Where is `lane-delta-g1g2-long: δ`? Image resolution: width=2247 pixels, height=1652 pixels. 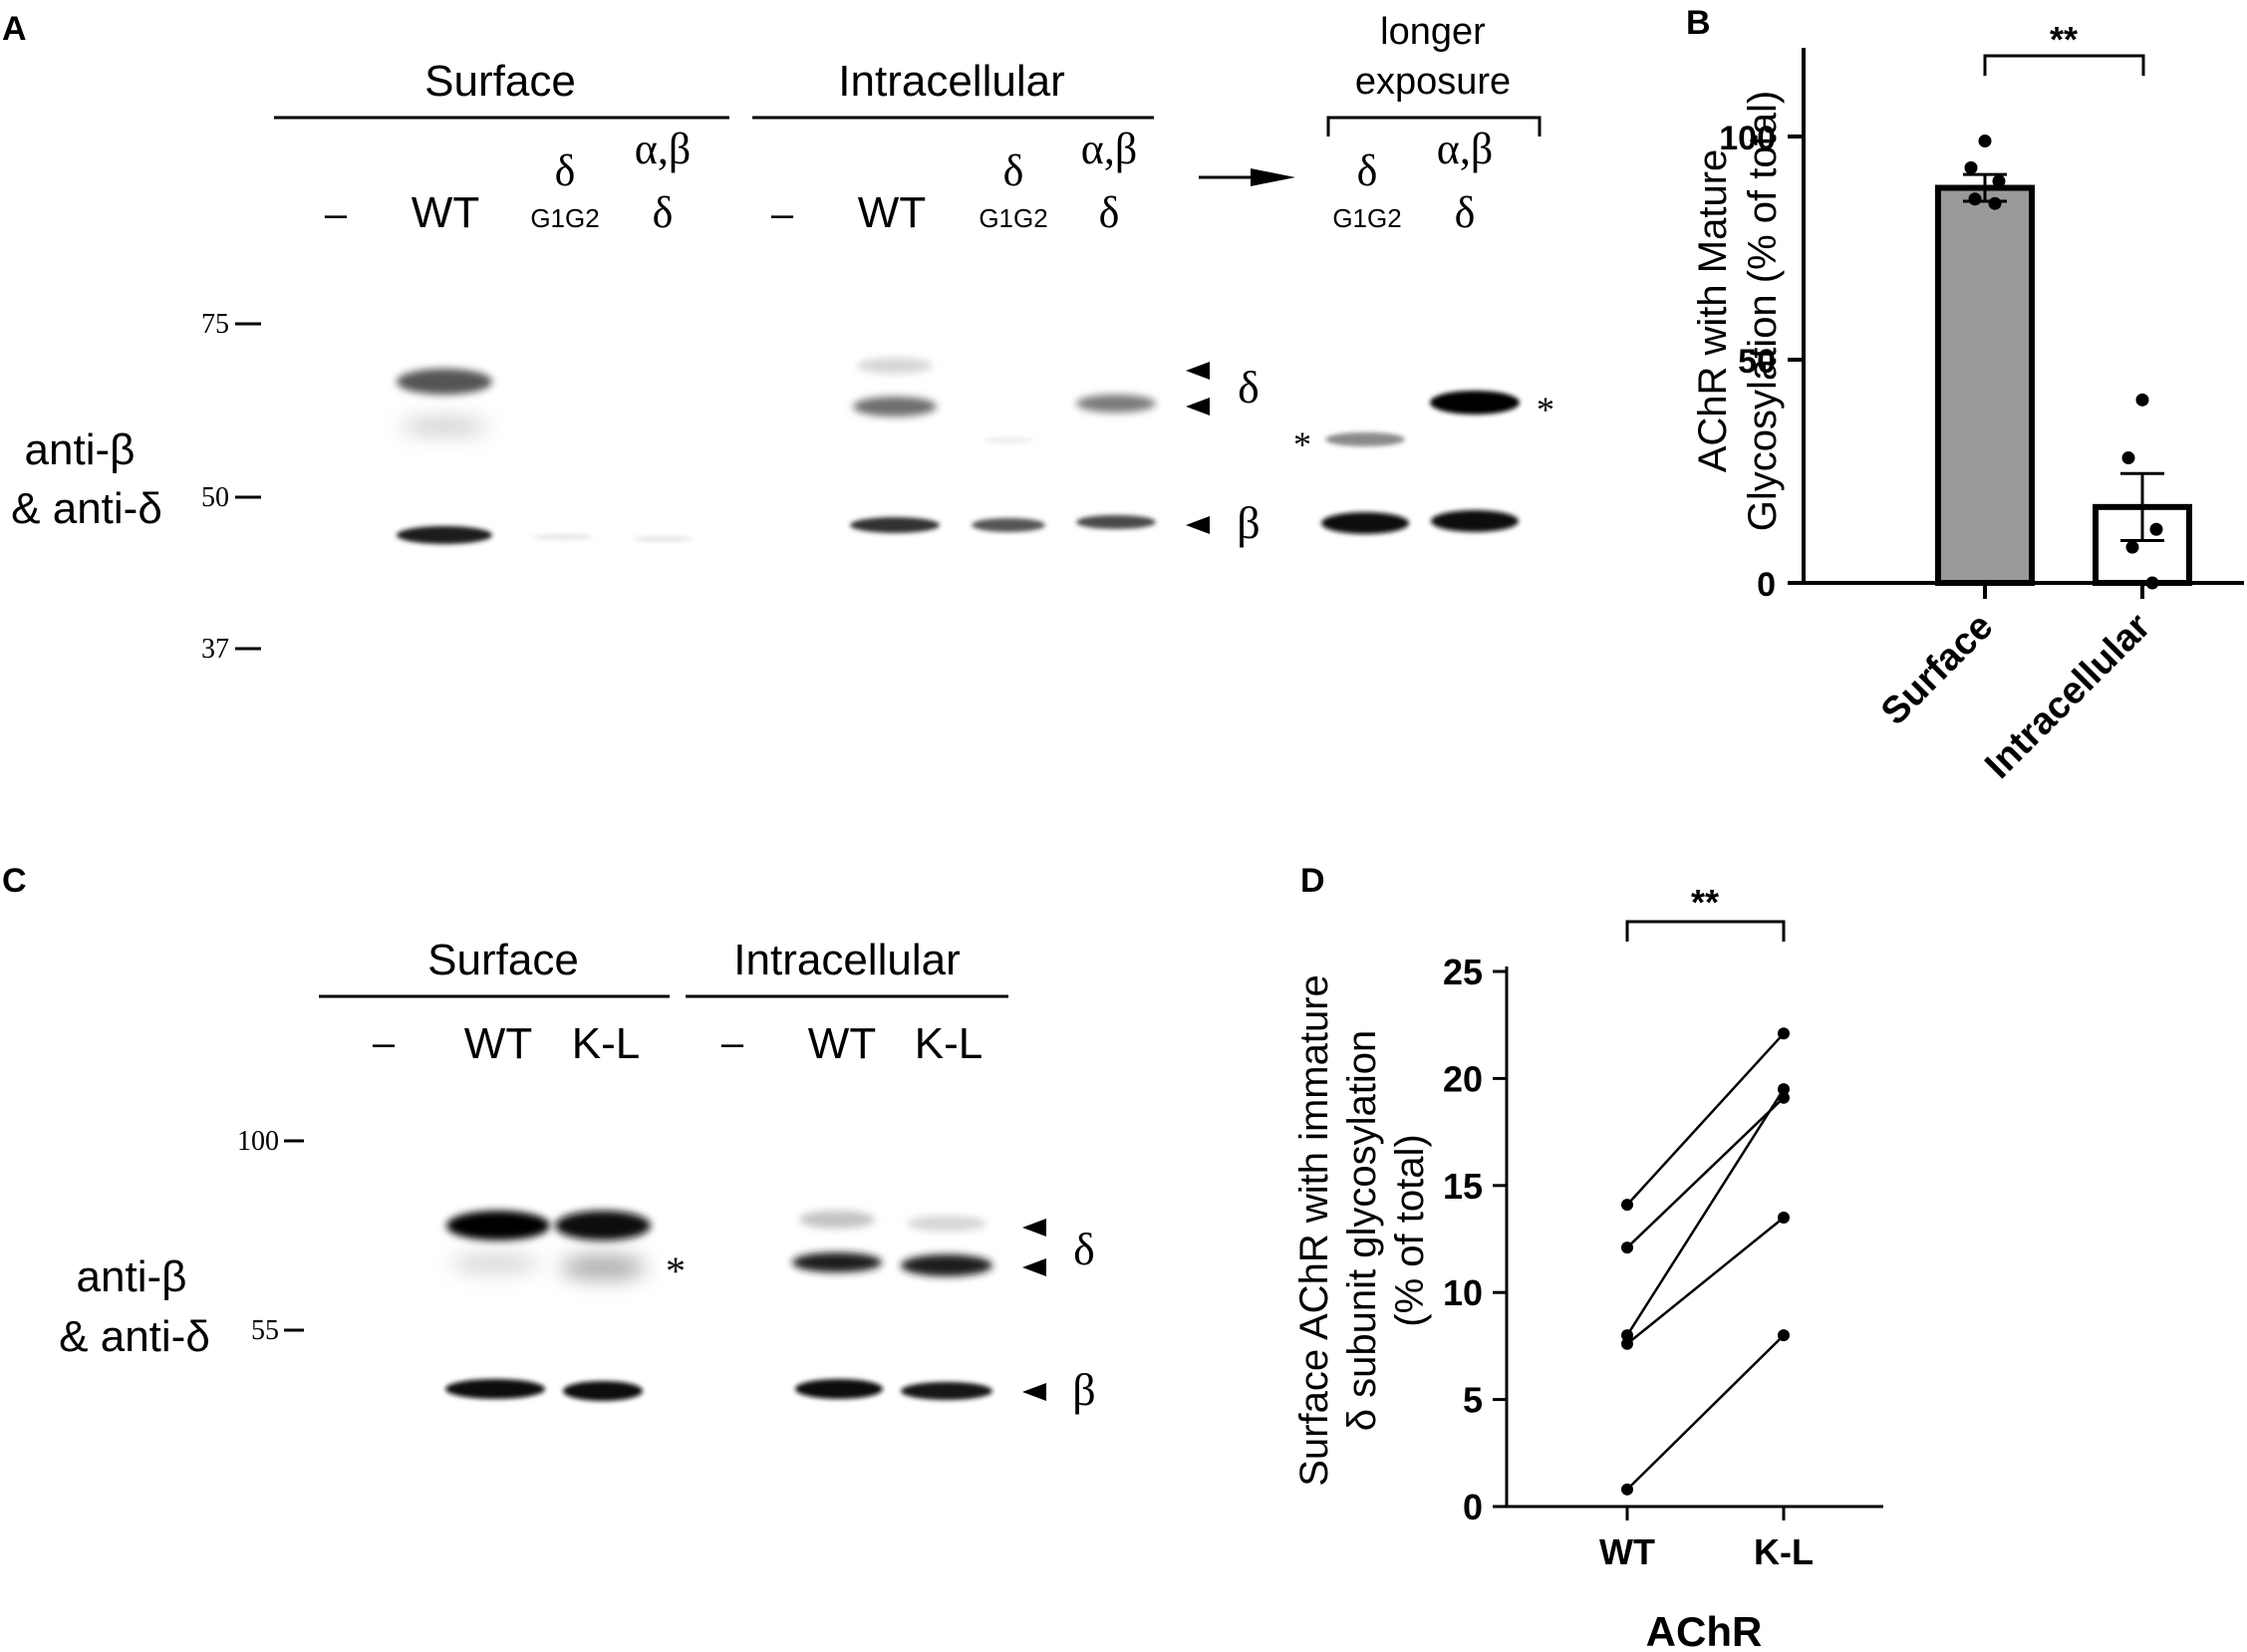 lane-delta-g1g2-long: δ is located at coordinates (1367, 170).